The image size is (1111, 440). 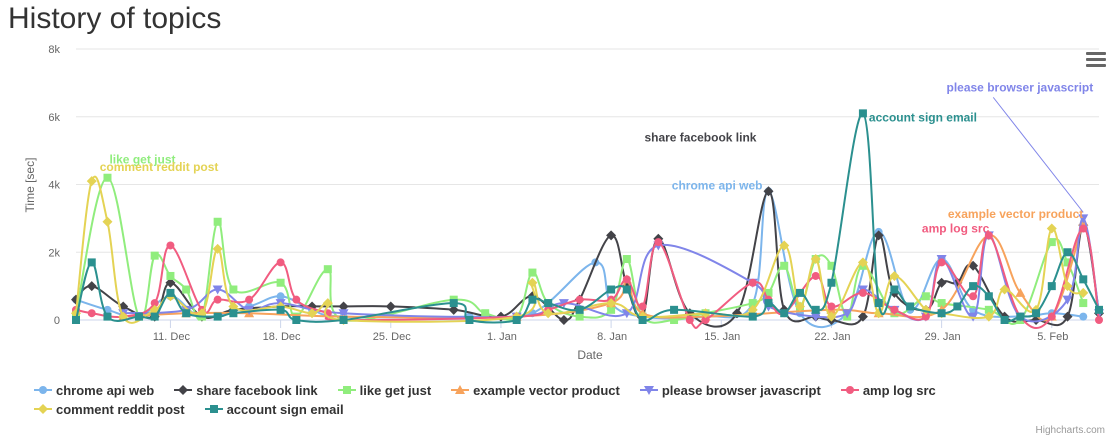 I want to click on legend-item-like-get-just: like get just, so click(x=384, y=390).